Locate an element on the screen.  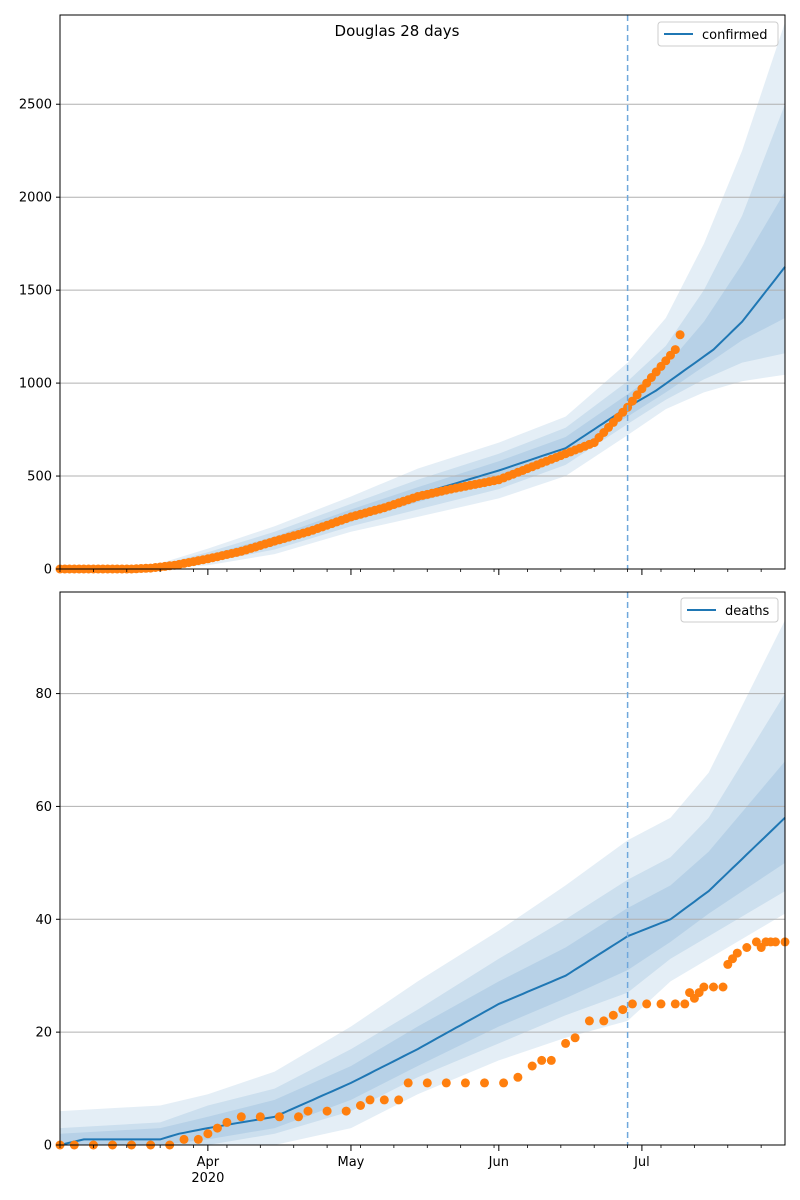
y-tick-label: 20 is located at coordinates (43, 1033).